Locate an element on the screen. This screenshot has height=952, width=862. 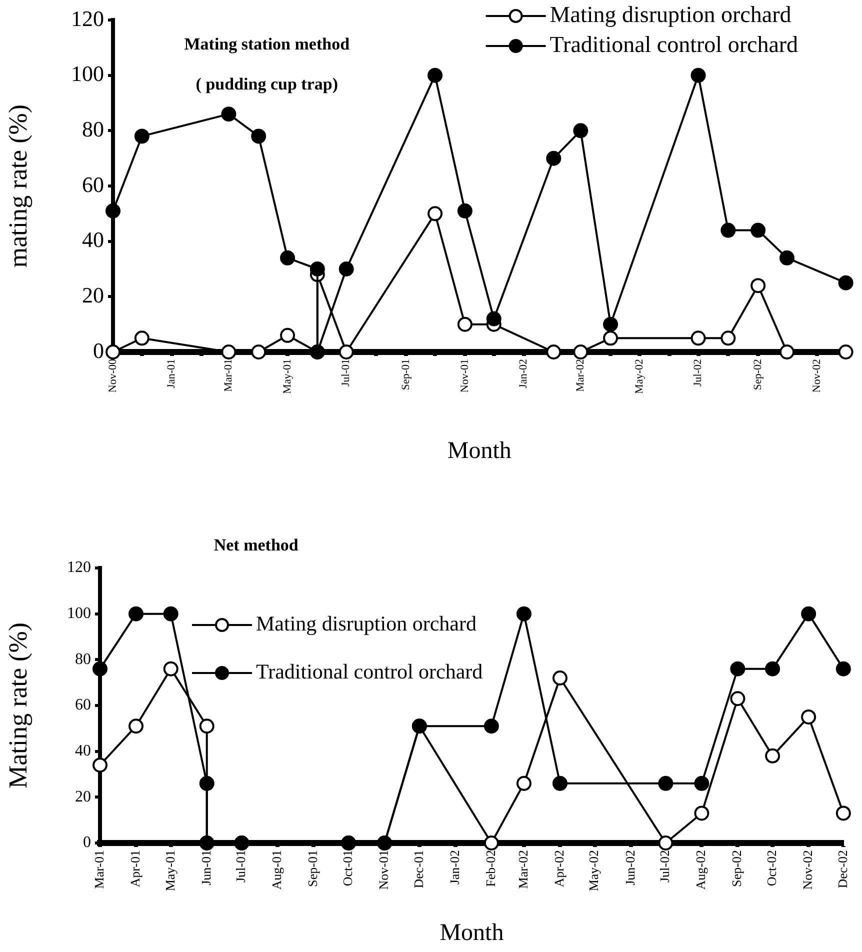
x-tick-label: Feb-02 is located at coordinates (490, 868).